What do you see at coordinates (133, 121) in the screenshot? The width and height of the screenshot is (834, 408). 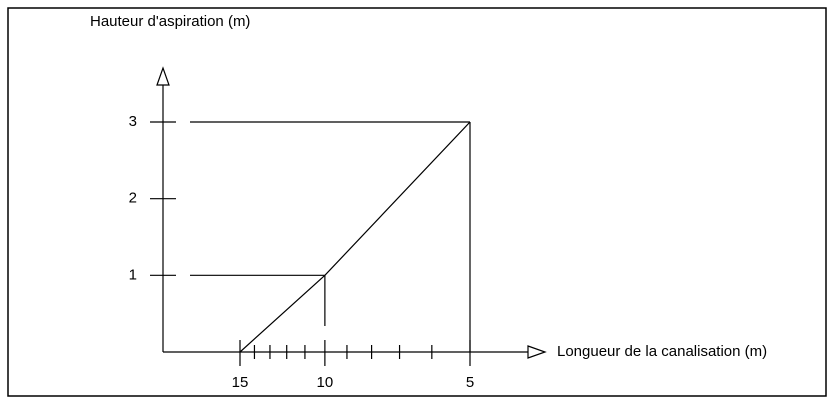 I see `y-tick-label: 3` at bounding box center [133, 121].